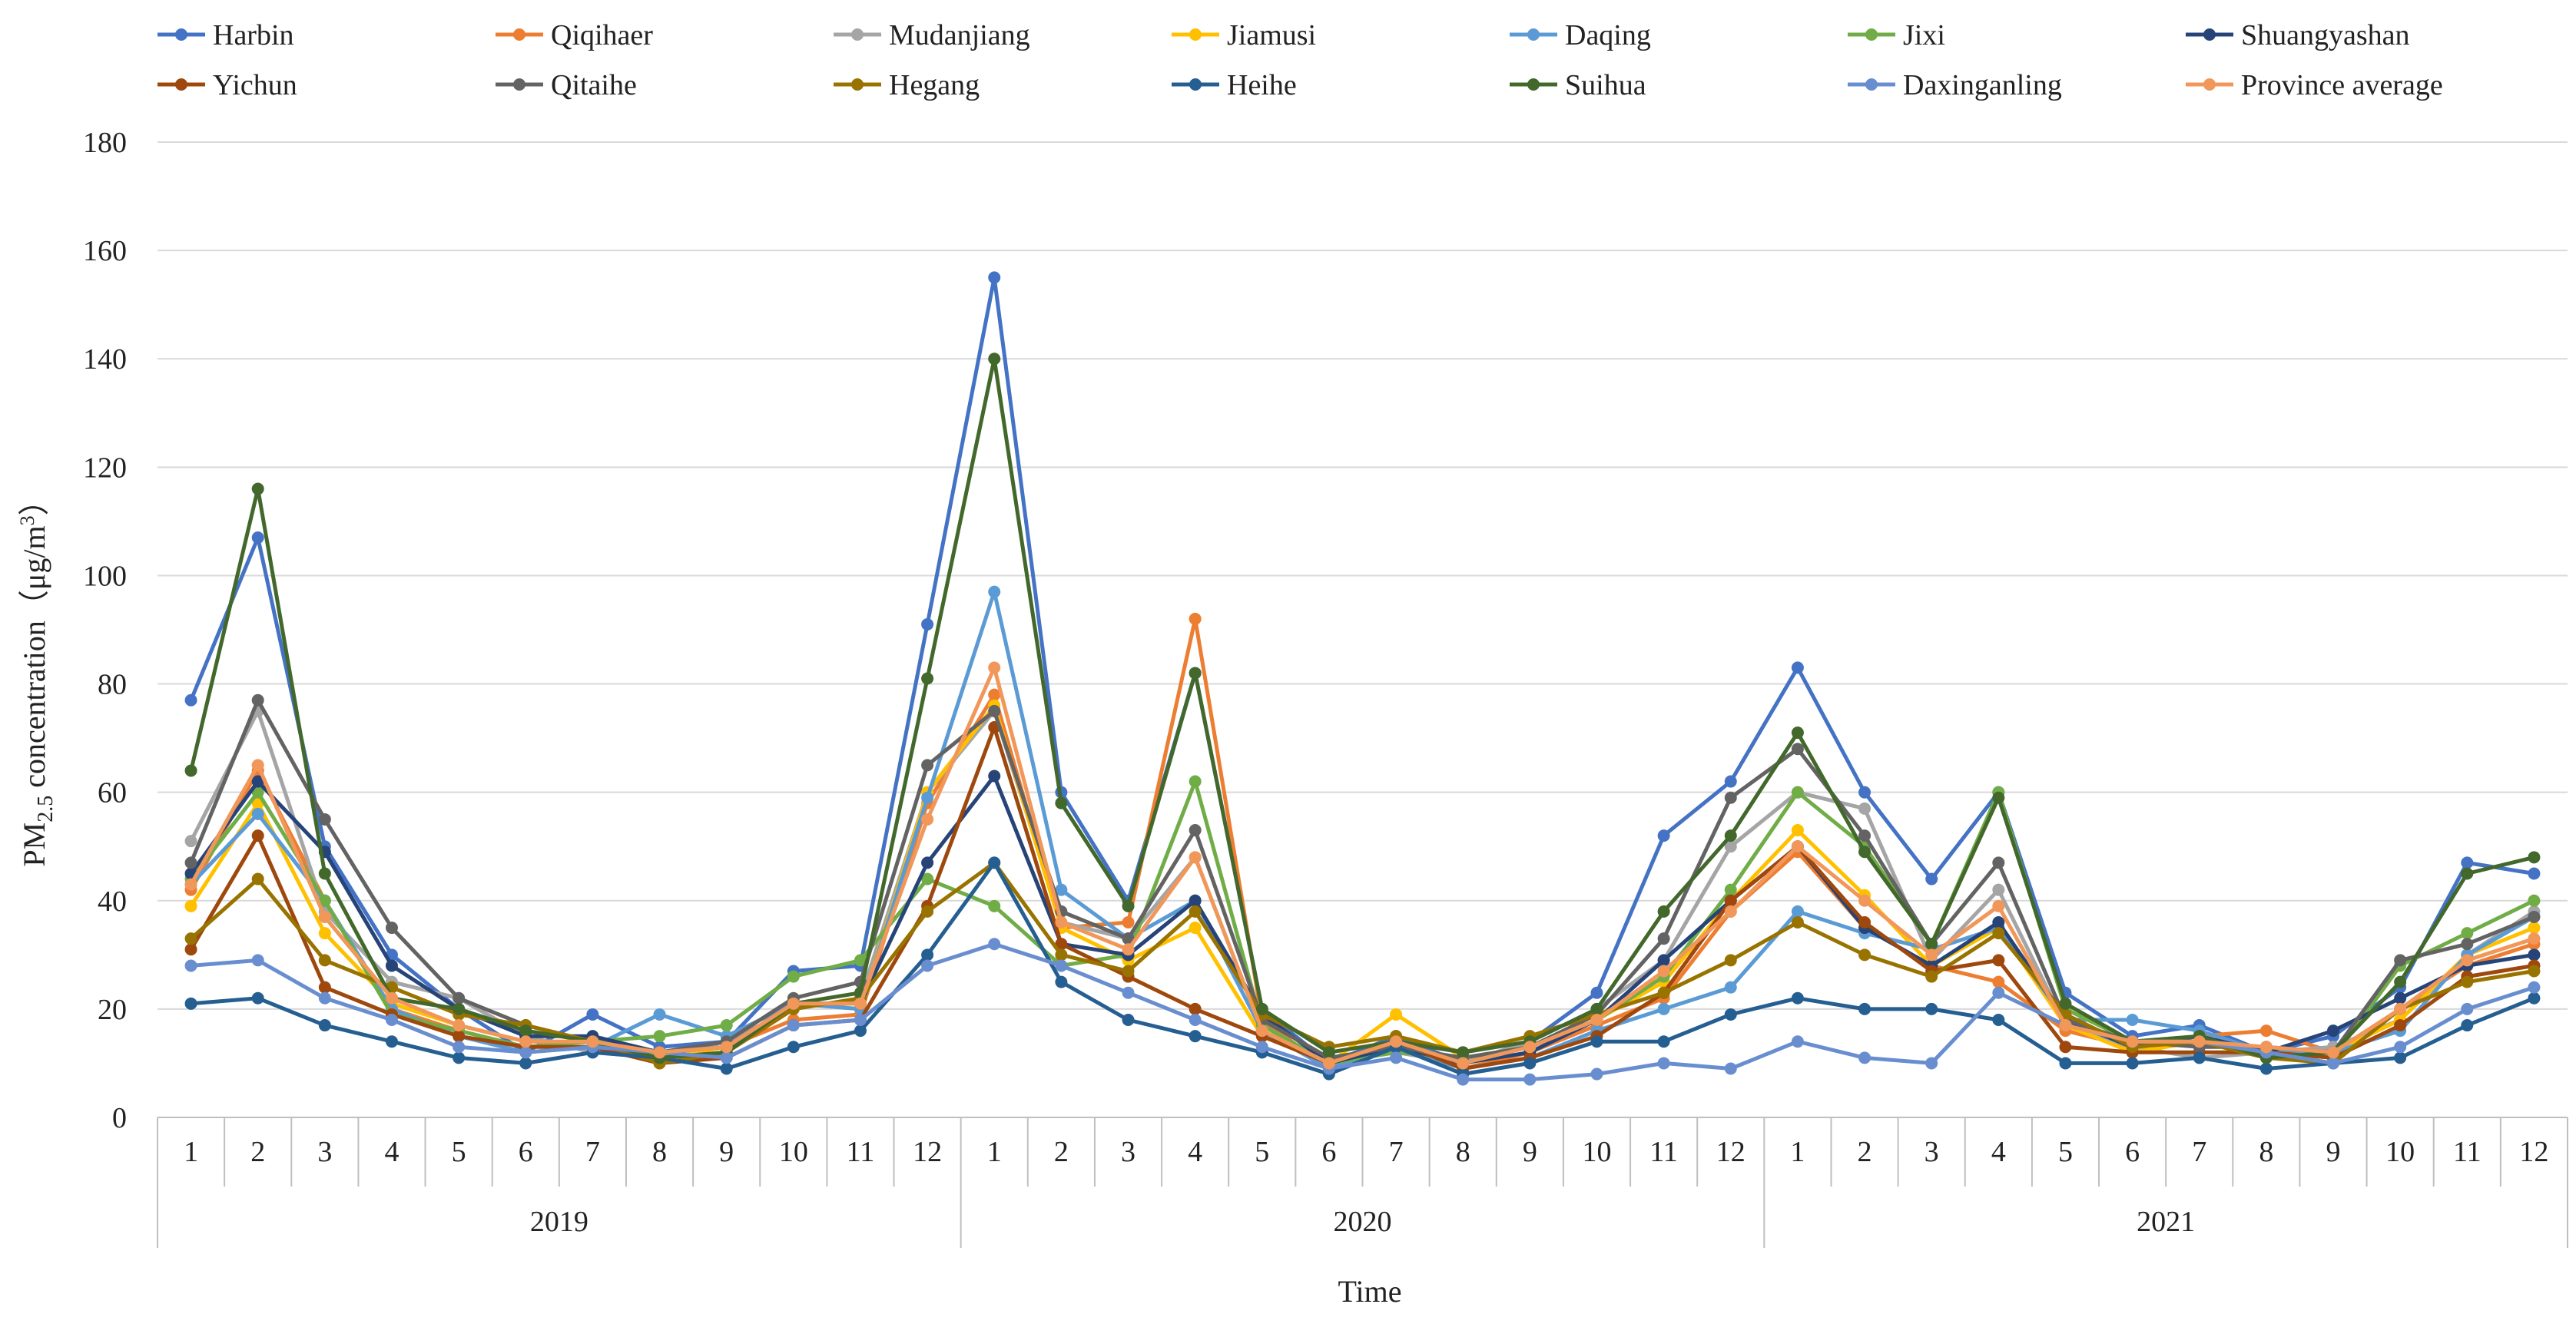 The width and height of the screenshot is (2576, 1324). Describe the element at coordinates (861, 1152) in the screenshot. I see `x-tick-month: 11` at that location.